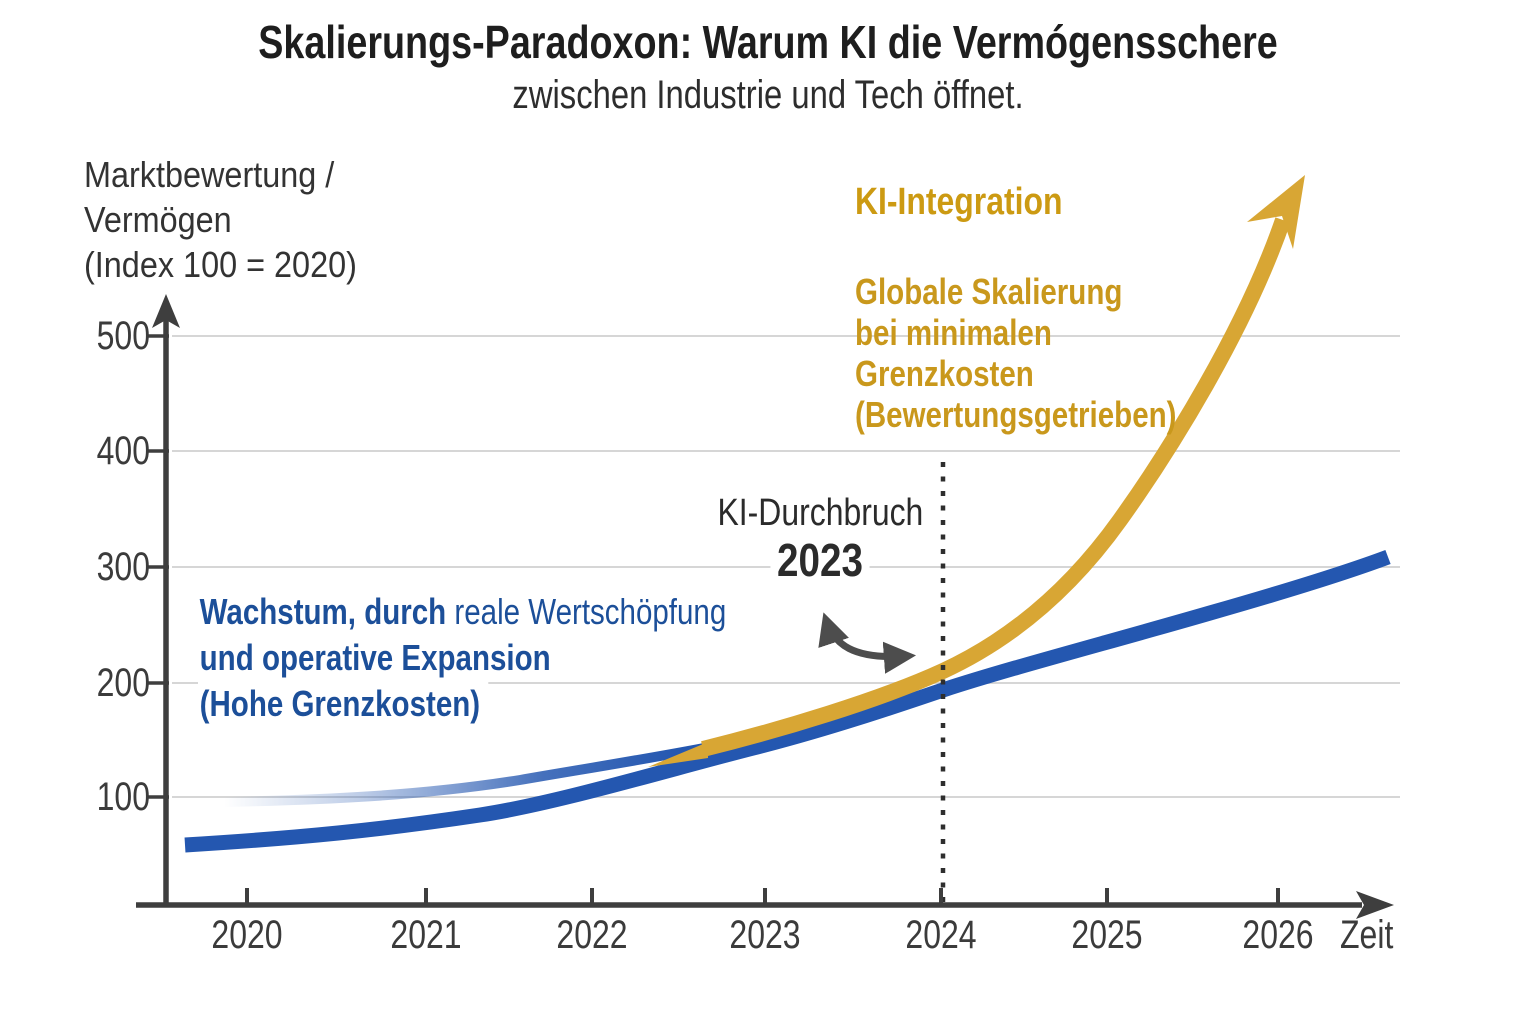 The image size is (1536, 1024). I want to click on y-tick-100: 100, so click(123, 797).